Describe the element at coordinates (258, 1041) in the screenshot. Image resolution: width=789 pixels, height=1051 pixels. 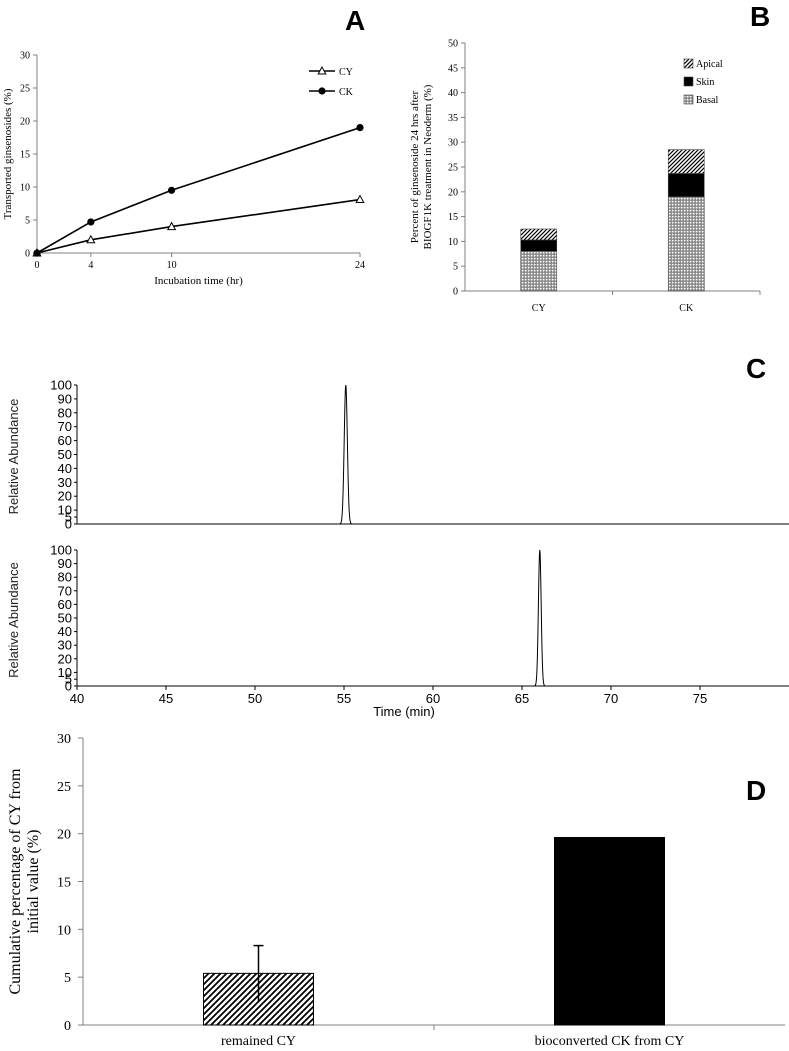
I see `d-x-tick-label: remained CY` at that location.